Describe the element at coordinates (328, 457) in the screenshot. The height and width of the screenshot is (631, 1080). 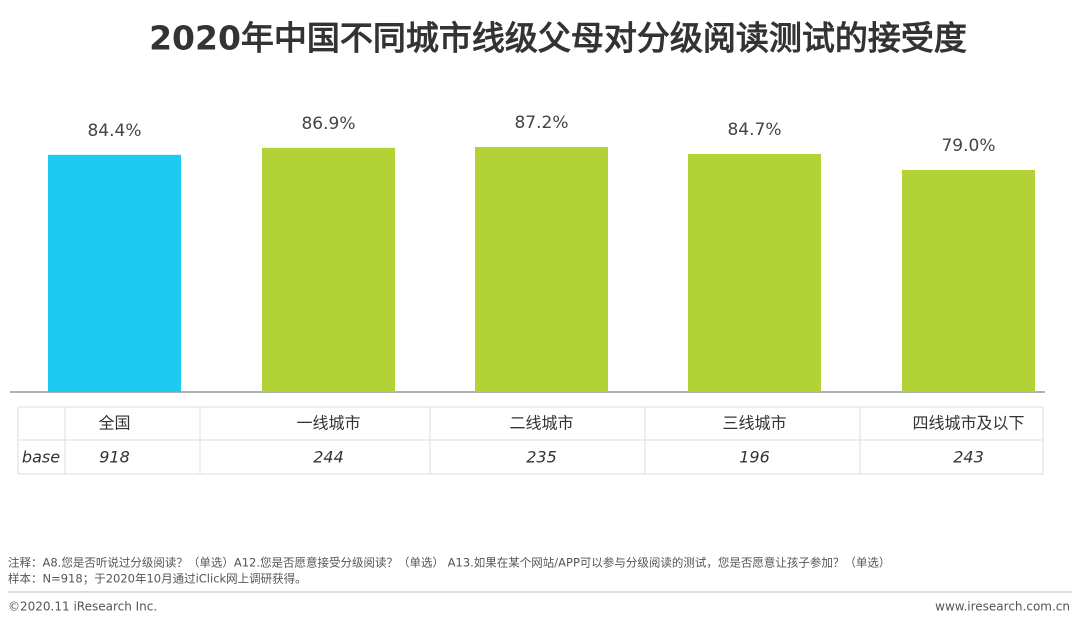
I see `base-value: 244` at that location.